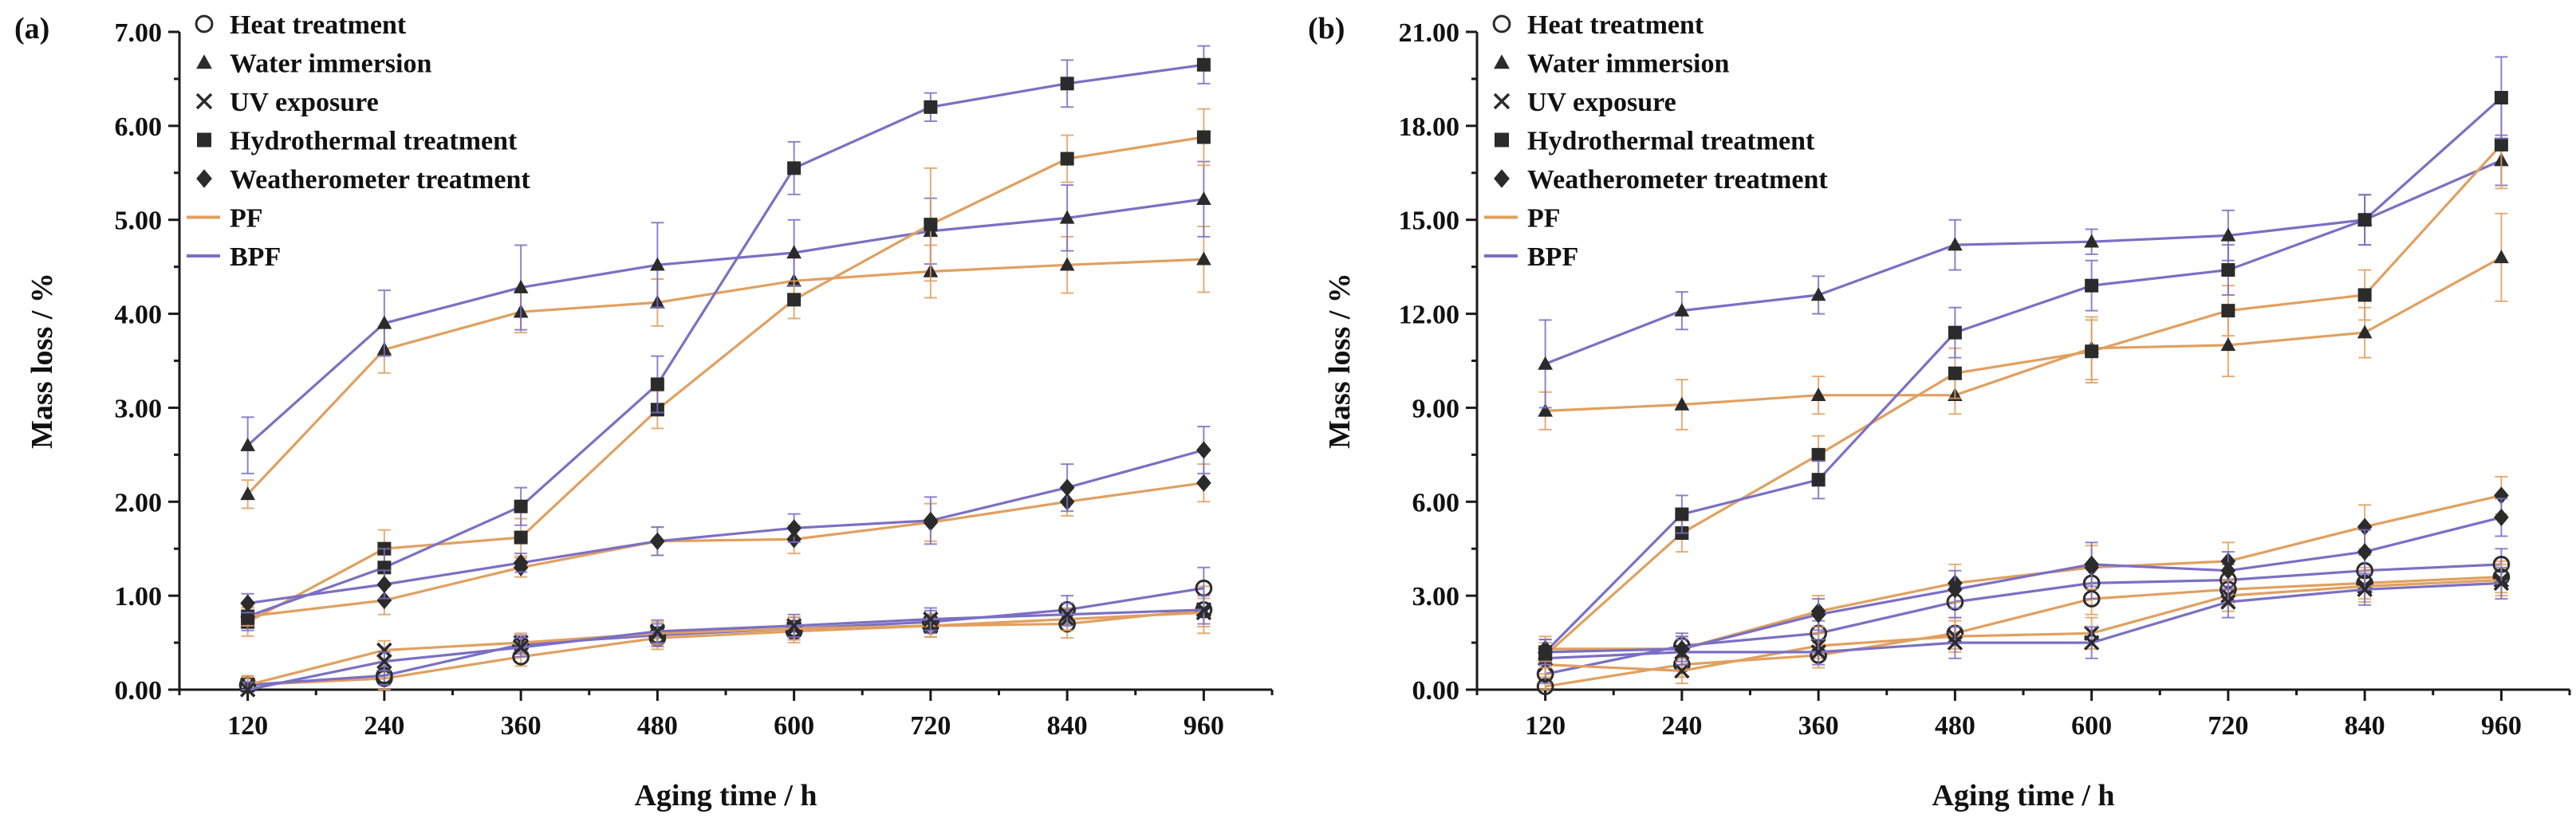 This screenshot has height=826, width=2576. I want to click on y-tick-label: 7.00, so click(139, 33).